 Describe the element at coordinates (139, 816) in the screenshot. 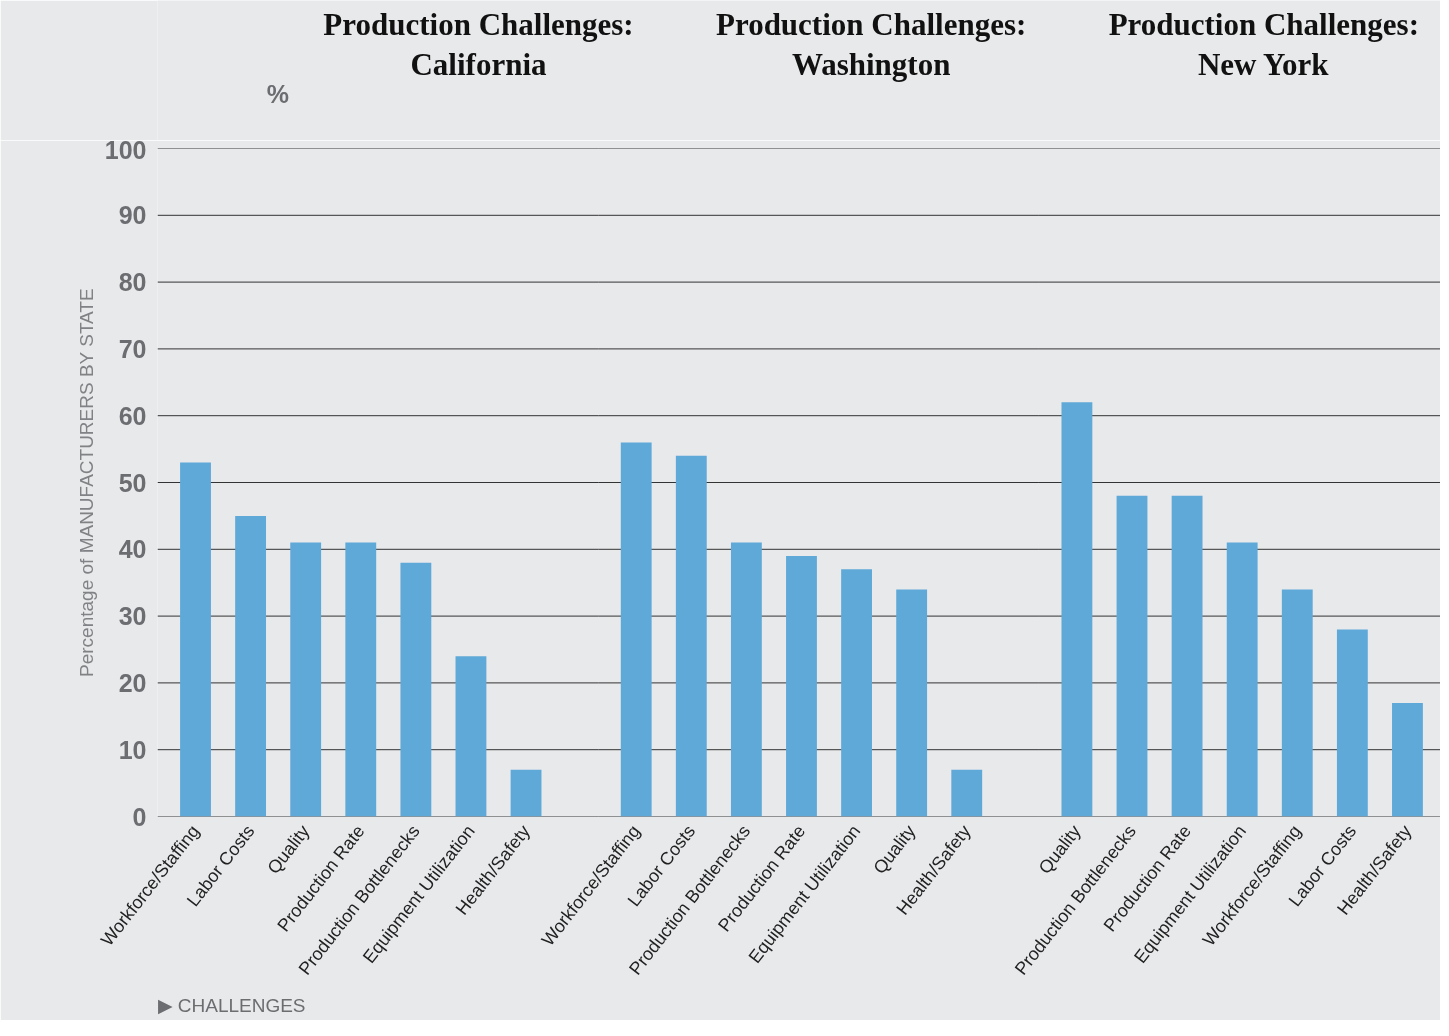

I see `y-tick-label: 0` at that location.